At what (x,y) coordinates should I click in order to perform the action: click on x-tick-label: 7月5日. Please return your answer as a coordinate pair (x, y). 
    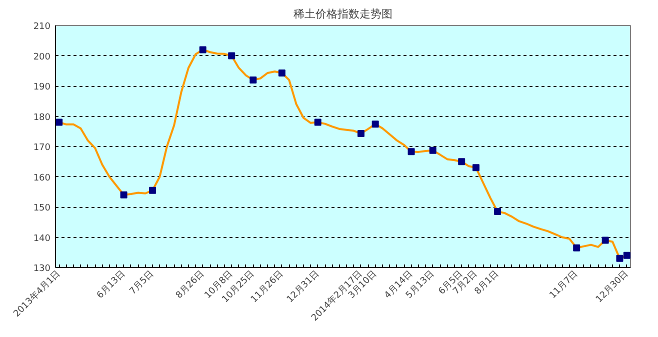
    Looking at the image, I should click on (142, 282).